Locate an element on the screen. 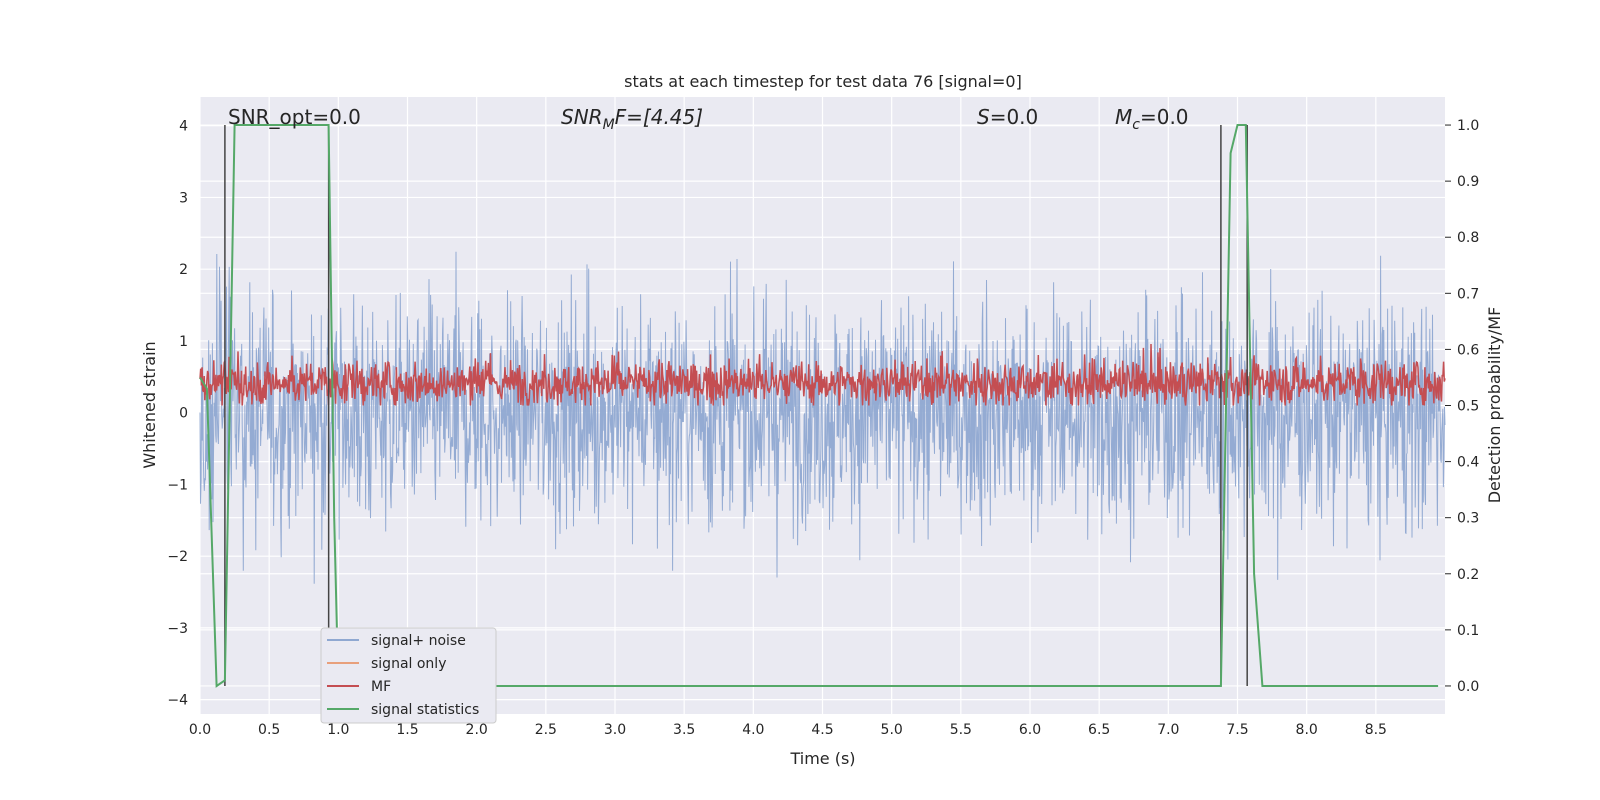 The height and width of the screenshot is (800, 1600). x-tick-label: 4.0 is located at coordinates (753, 730).